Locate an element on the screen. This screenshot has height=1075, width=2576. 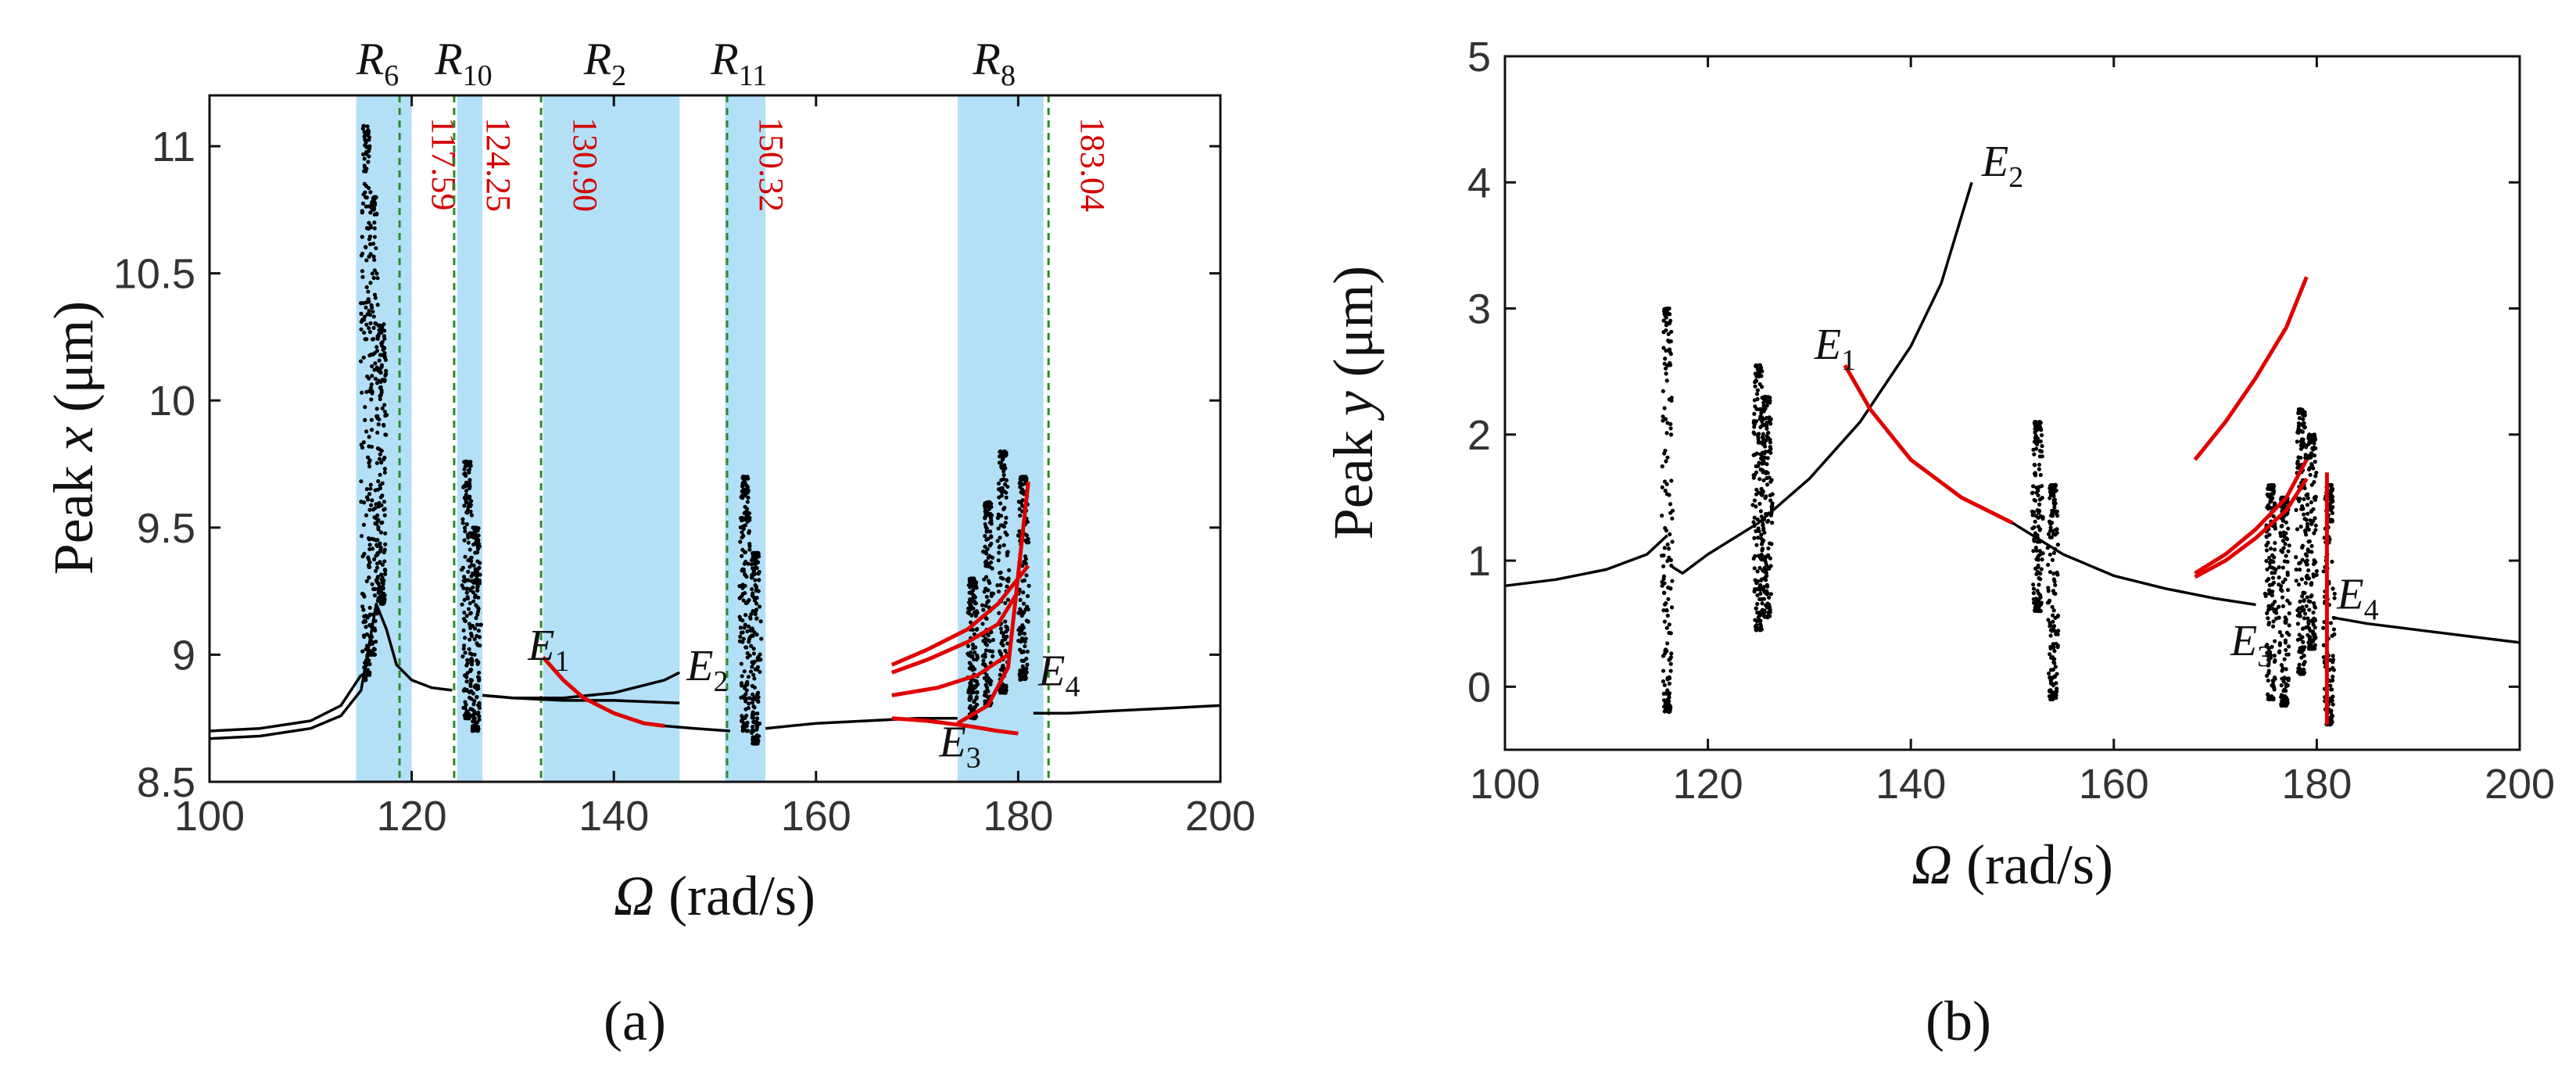
y-tick-label: 10.5 is located at coordinates (154, 275).